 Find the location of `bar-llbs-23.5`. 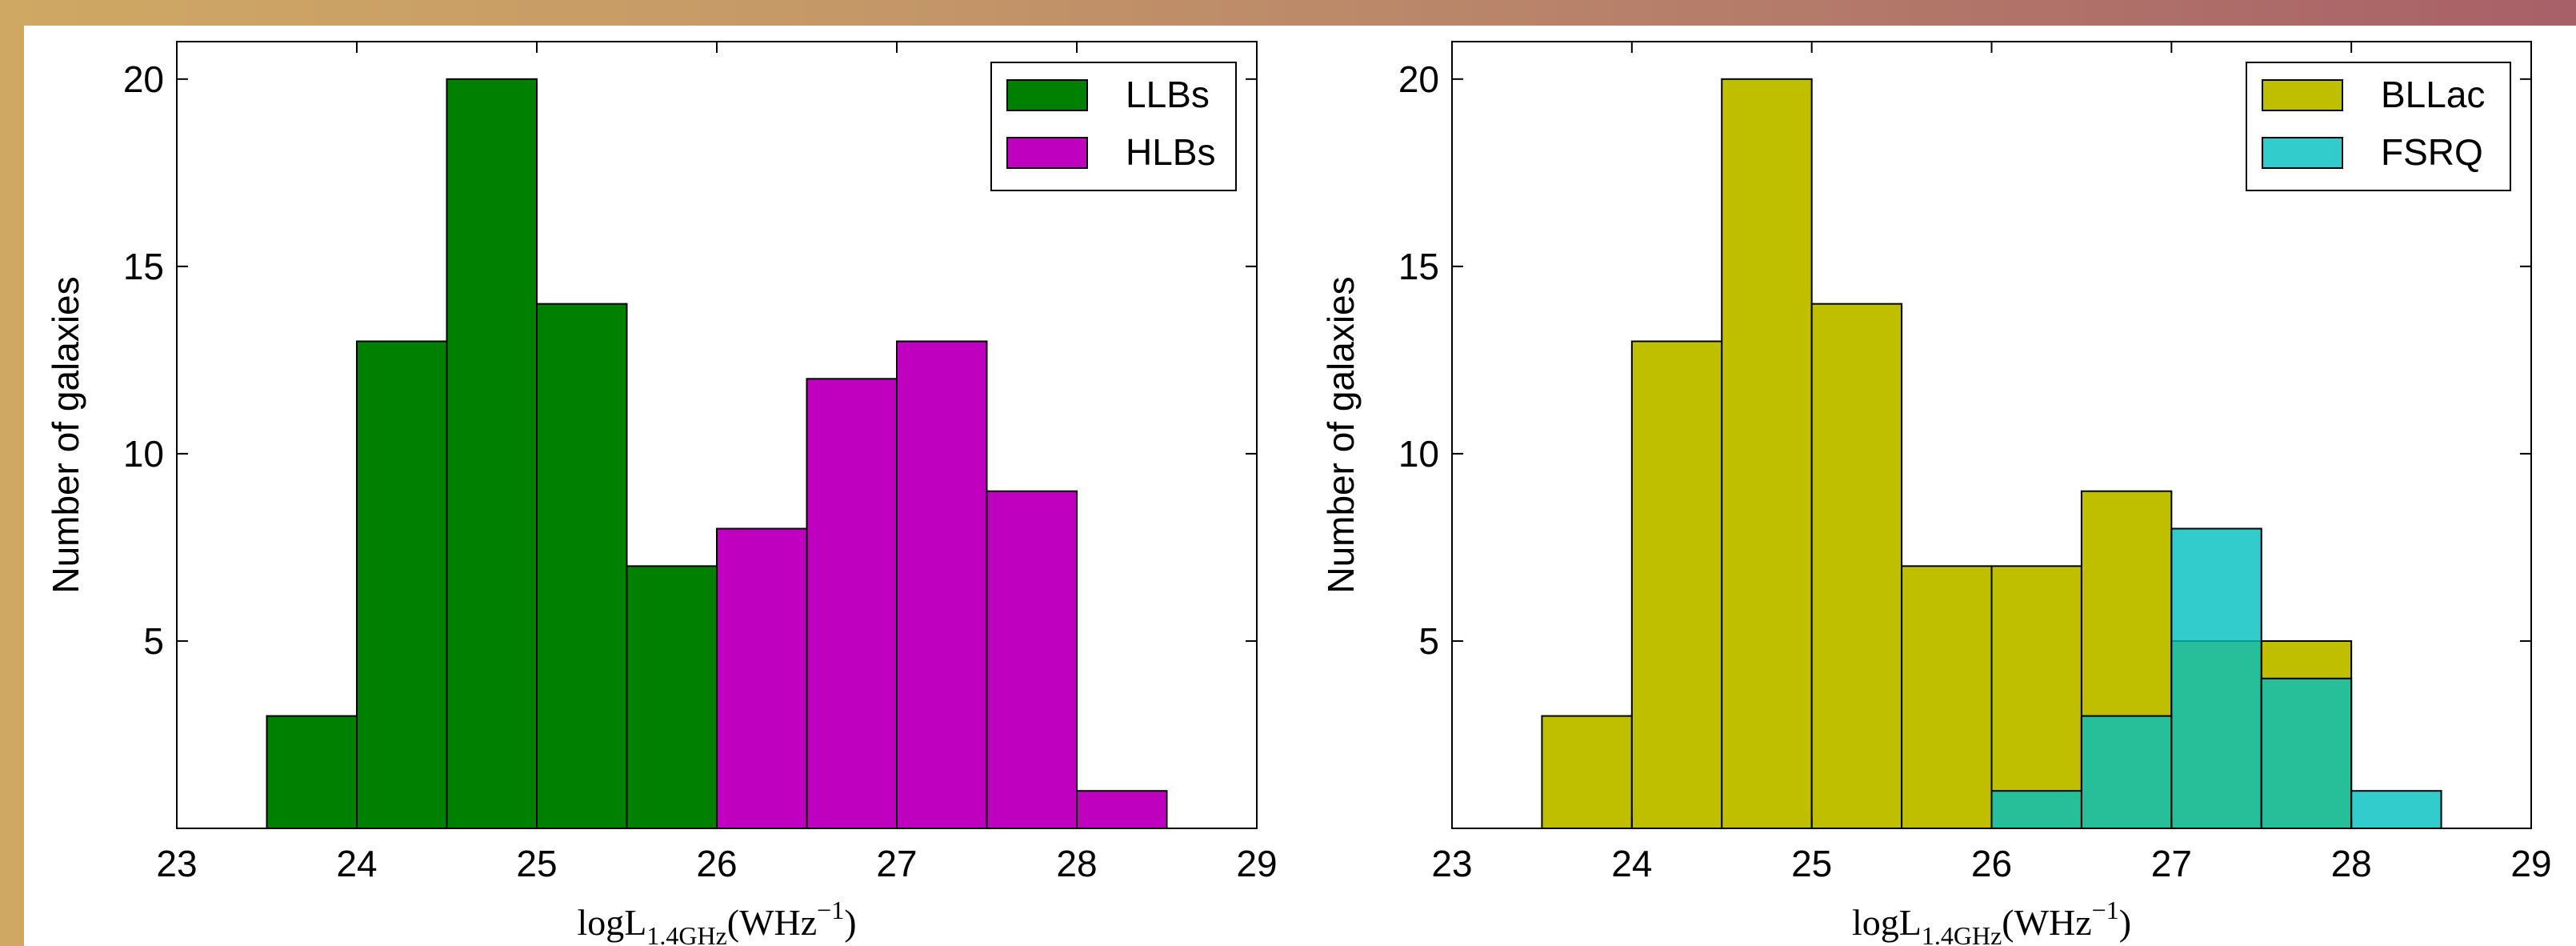

bar-llbs-23.5 is located at coordinates (312, 772).